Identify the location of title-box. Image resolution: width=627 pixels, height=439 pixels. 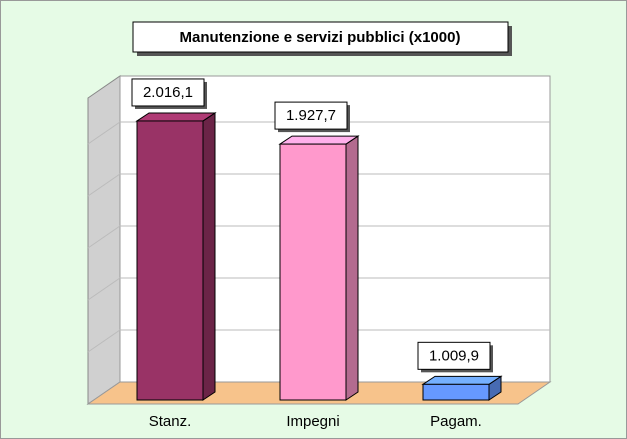
(320, 37).